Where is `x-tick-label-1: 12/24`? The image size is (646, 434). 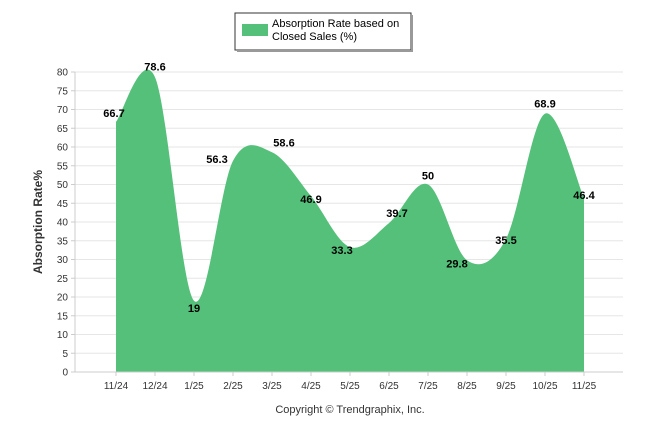
x-tick-label-1: 12/24 is located at coordinates (154, 386).